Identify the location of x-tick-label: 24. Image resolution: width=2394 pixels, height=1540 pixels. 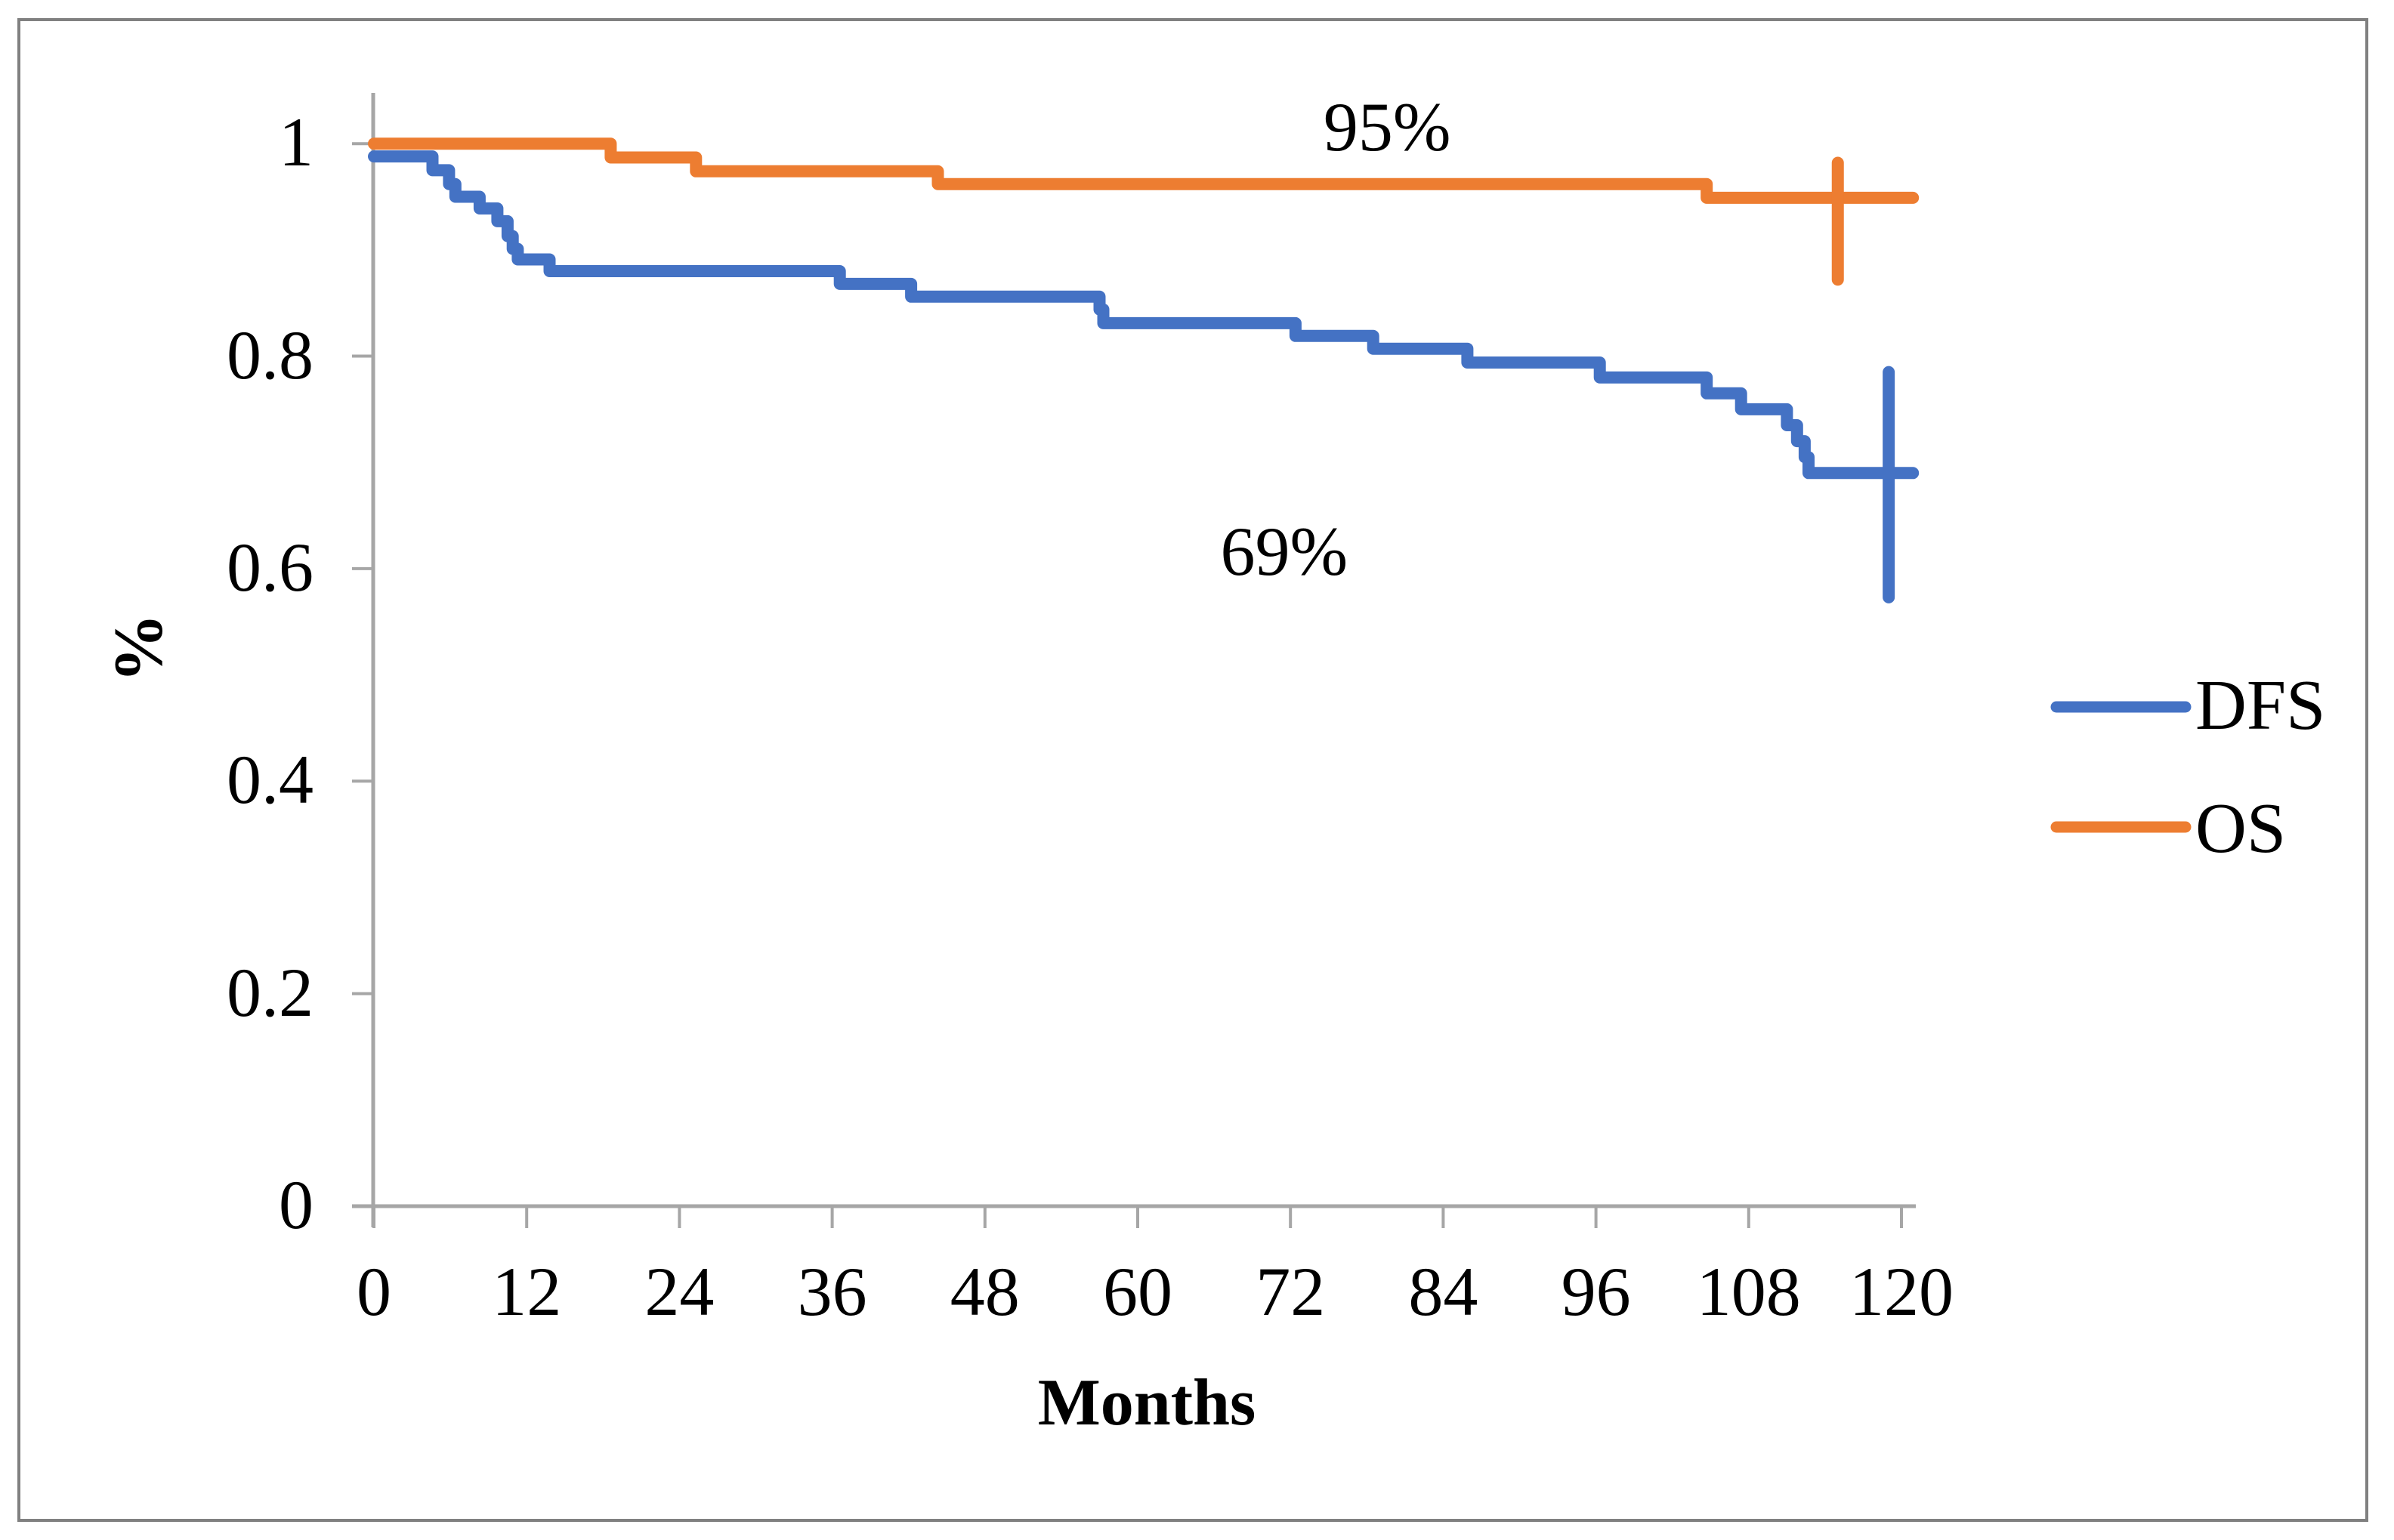
(679, 1292).